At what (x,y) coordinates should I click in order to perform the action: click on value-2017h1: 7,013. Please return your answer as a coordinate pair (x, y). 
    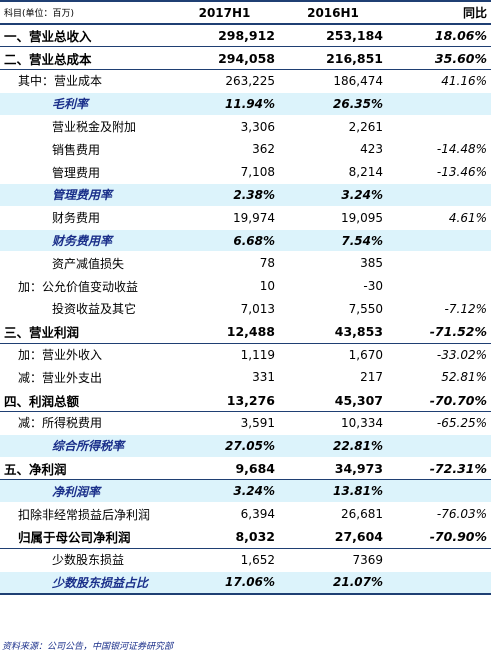
    Looking at the image, I should click on (224, 309).